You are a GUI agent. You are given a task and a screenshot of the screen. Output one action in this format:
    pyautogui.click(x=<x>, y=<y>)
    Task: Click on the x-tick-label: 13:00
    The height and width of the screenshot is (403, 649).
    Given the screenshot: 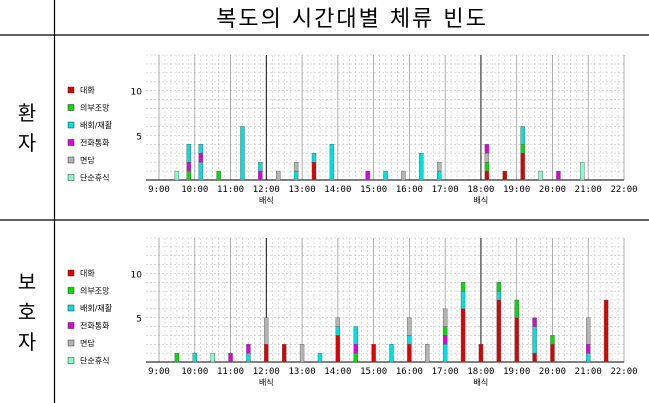 What is the action you would take?
    pyautogui.click(x=302, y=190)
    